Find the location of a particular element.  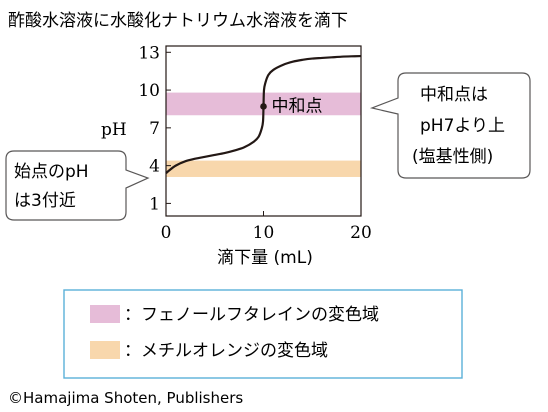

x-tick-label-0: 0 is located at coordinates (166, 233).